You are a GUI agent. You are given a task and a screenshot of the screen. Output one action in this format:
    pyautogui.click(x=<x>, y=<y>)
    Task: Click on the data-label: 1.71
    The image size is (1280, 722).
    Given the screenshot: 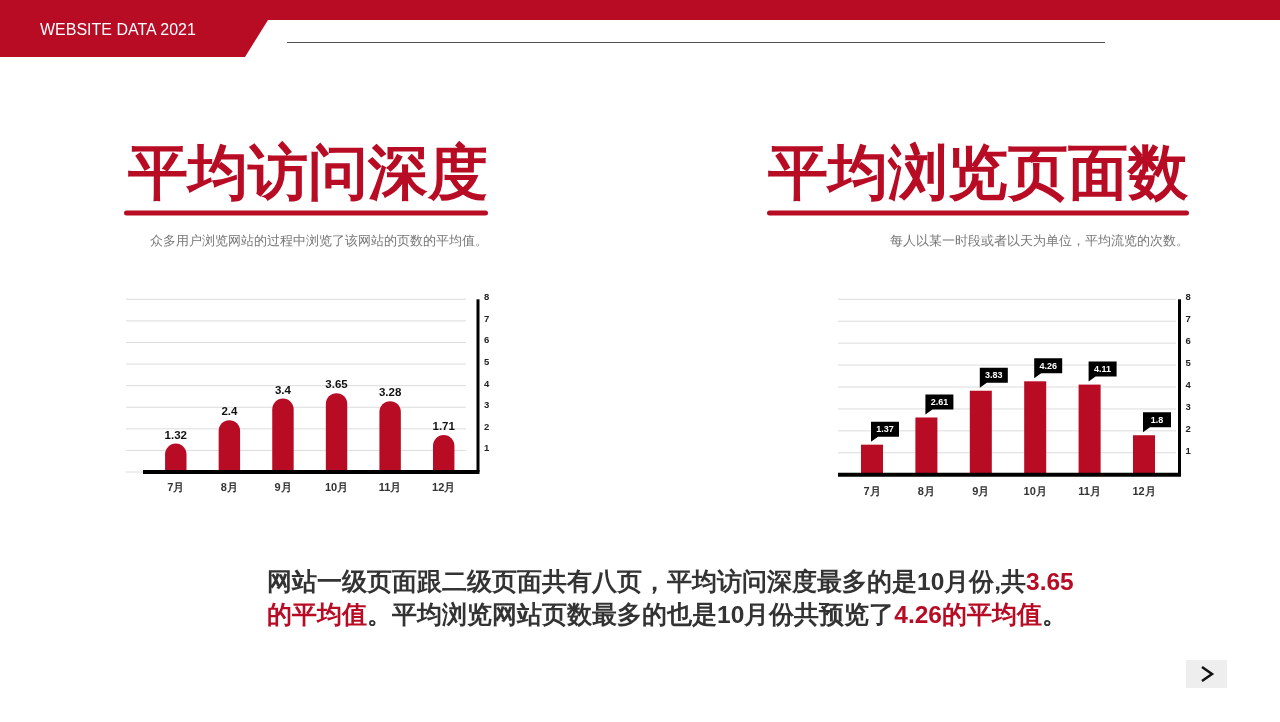 What is the action you would take?
    pyautogui.click(x=444, y=426)
    